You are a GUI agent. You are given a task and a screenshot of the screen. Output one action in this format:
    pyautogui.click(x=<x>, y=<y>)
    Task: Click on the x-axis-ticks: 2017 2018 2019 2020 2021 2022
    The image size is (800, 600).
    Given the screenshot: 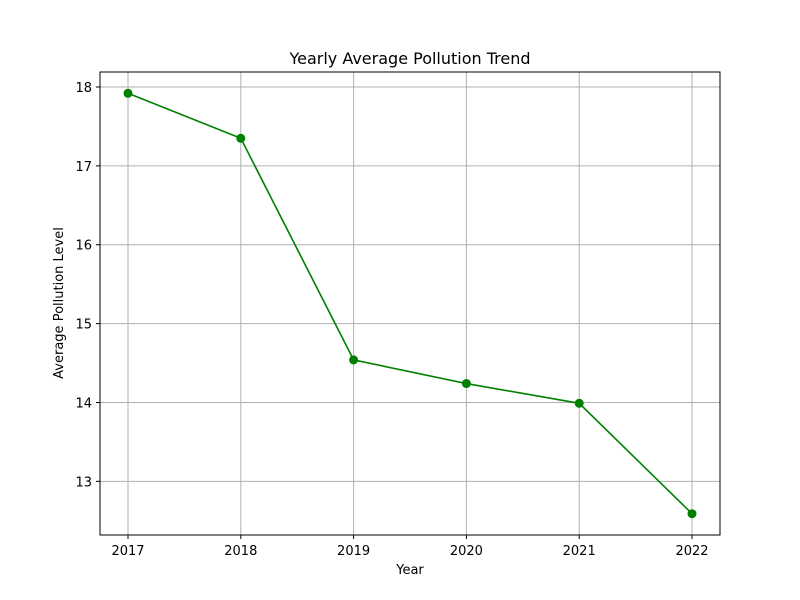 What is the action you would take?
    pyautogui.click(x=410, y=547)
    